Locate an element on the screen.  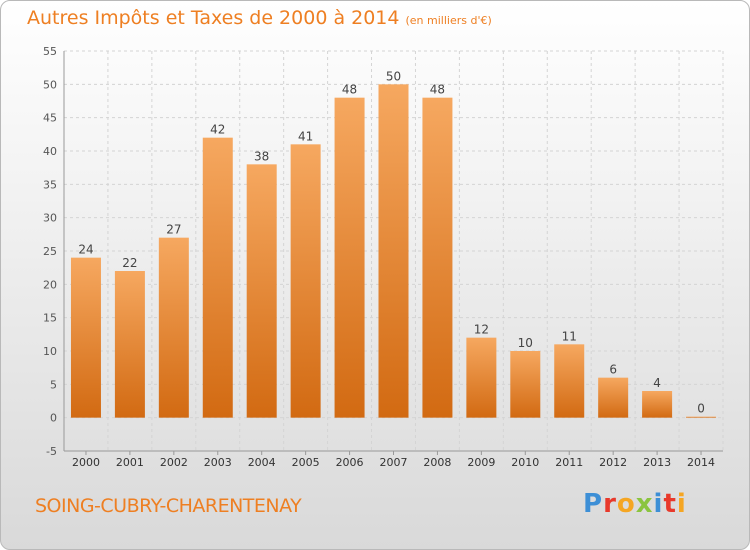
y-tick-label: 25 is located at coordinates (50, 251).